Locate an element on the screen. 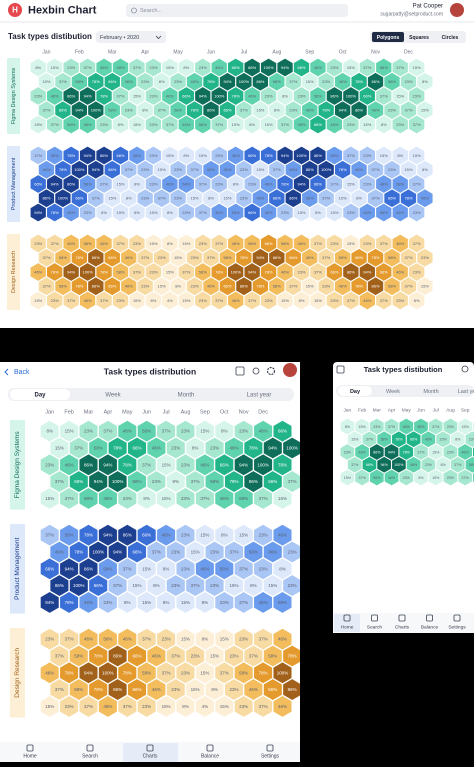 The height and width of the screenshot is (767, 474). settings-icon is located at coordinates (271, 371).